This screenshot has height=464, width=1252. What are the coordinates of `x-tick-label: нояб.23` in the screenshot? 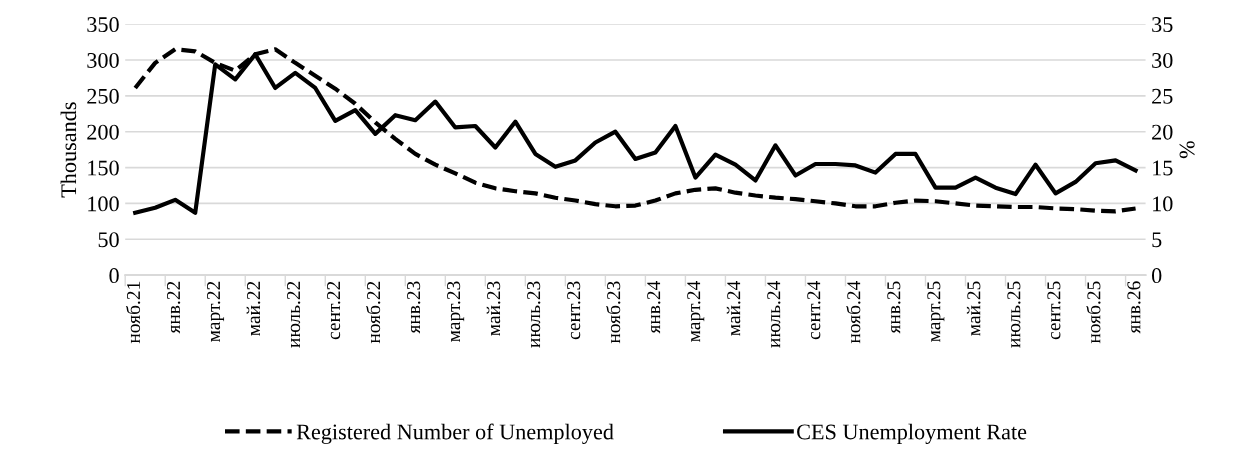 It's located at (613, 312).